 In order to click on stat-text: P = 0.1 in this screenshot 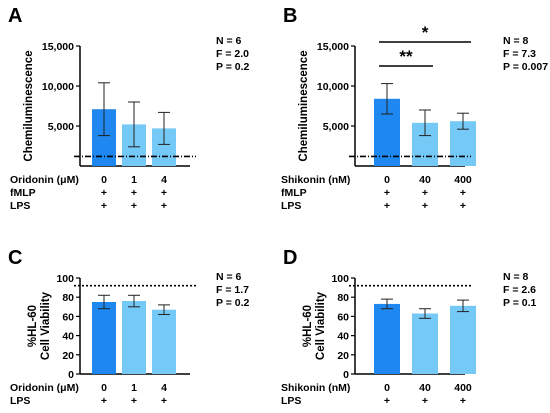, I will do `click(520, 303)`.